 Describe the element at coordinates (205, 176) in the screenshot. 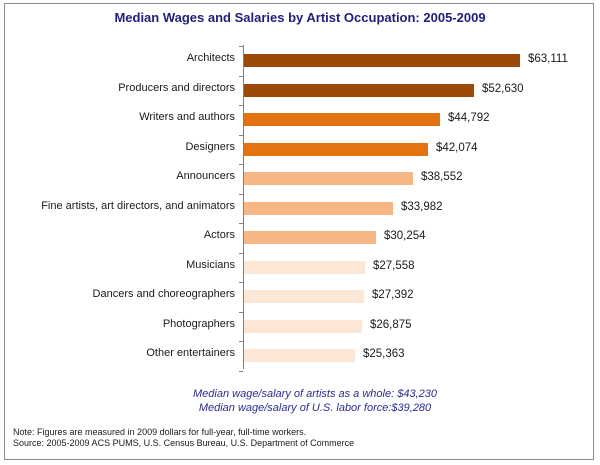

I see `category-label: Announcers` at that location.